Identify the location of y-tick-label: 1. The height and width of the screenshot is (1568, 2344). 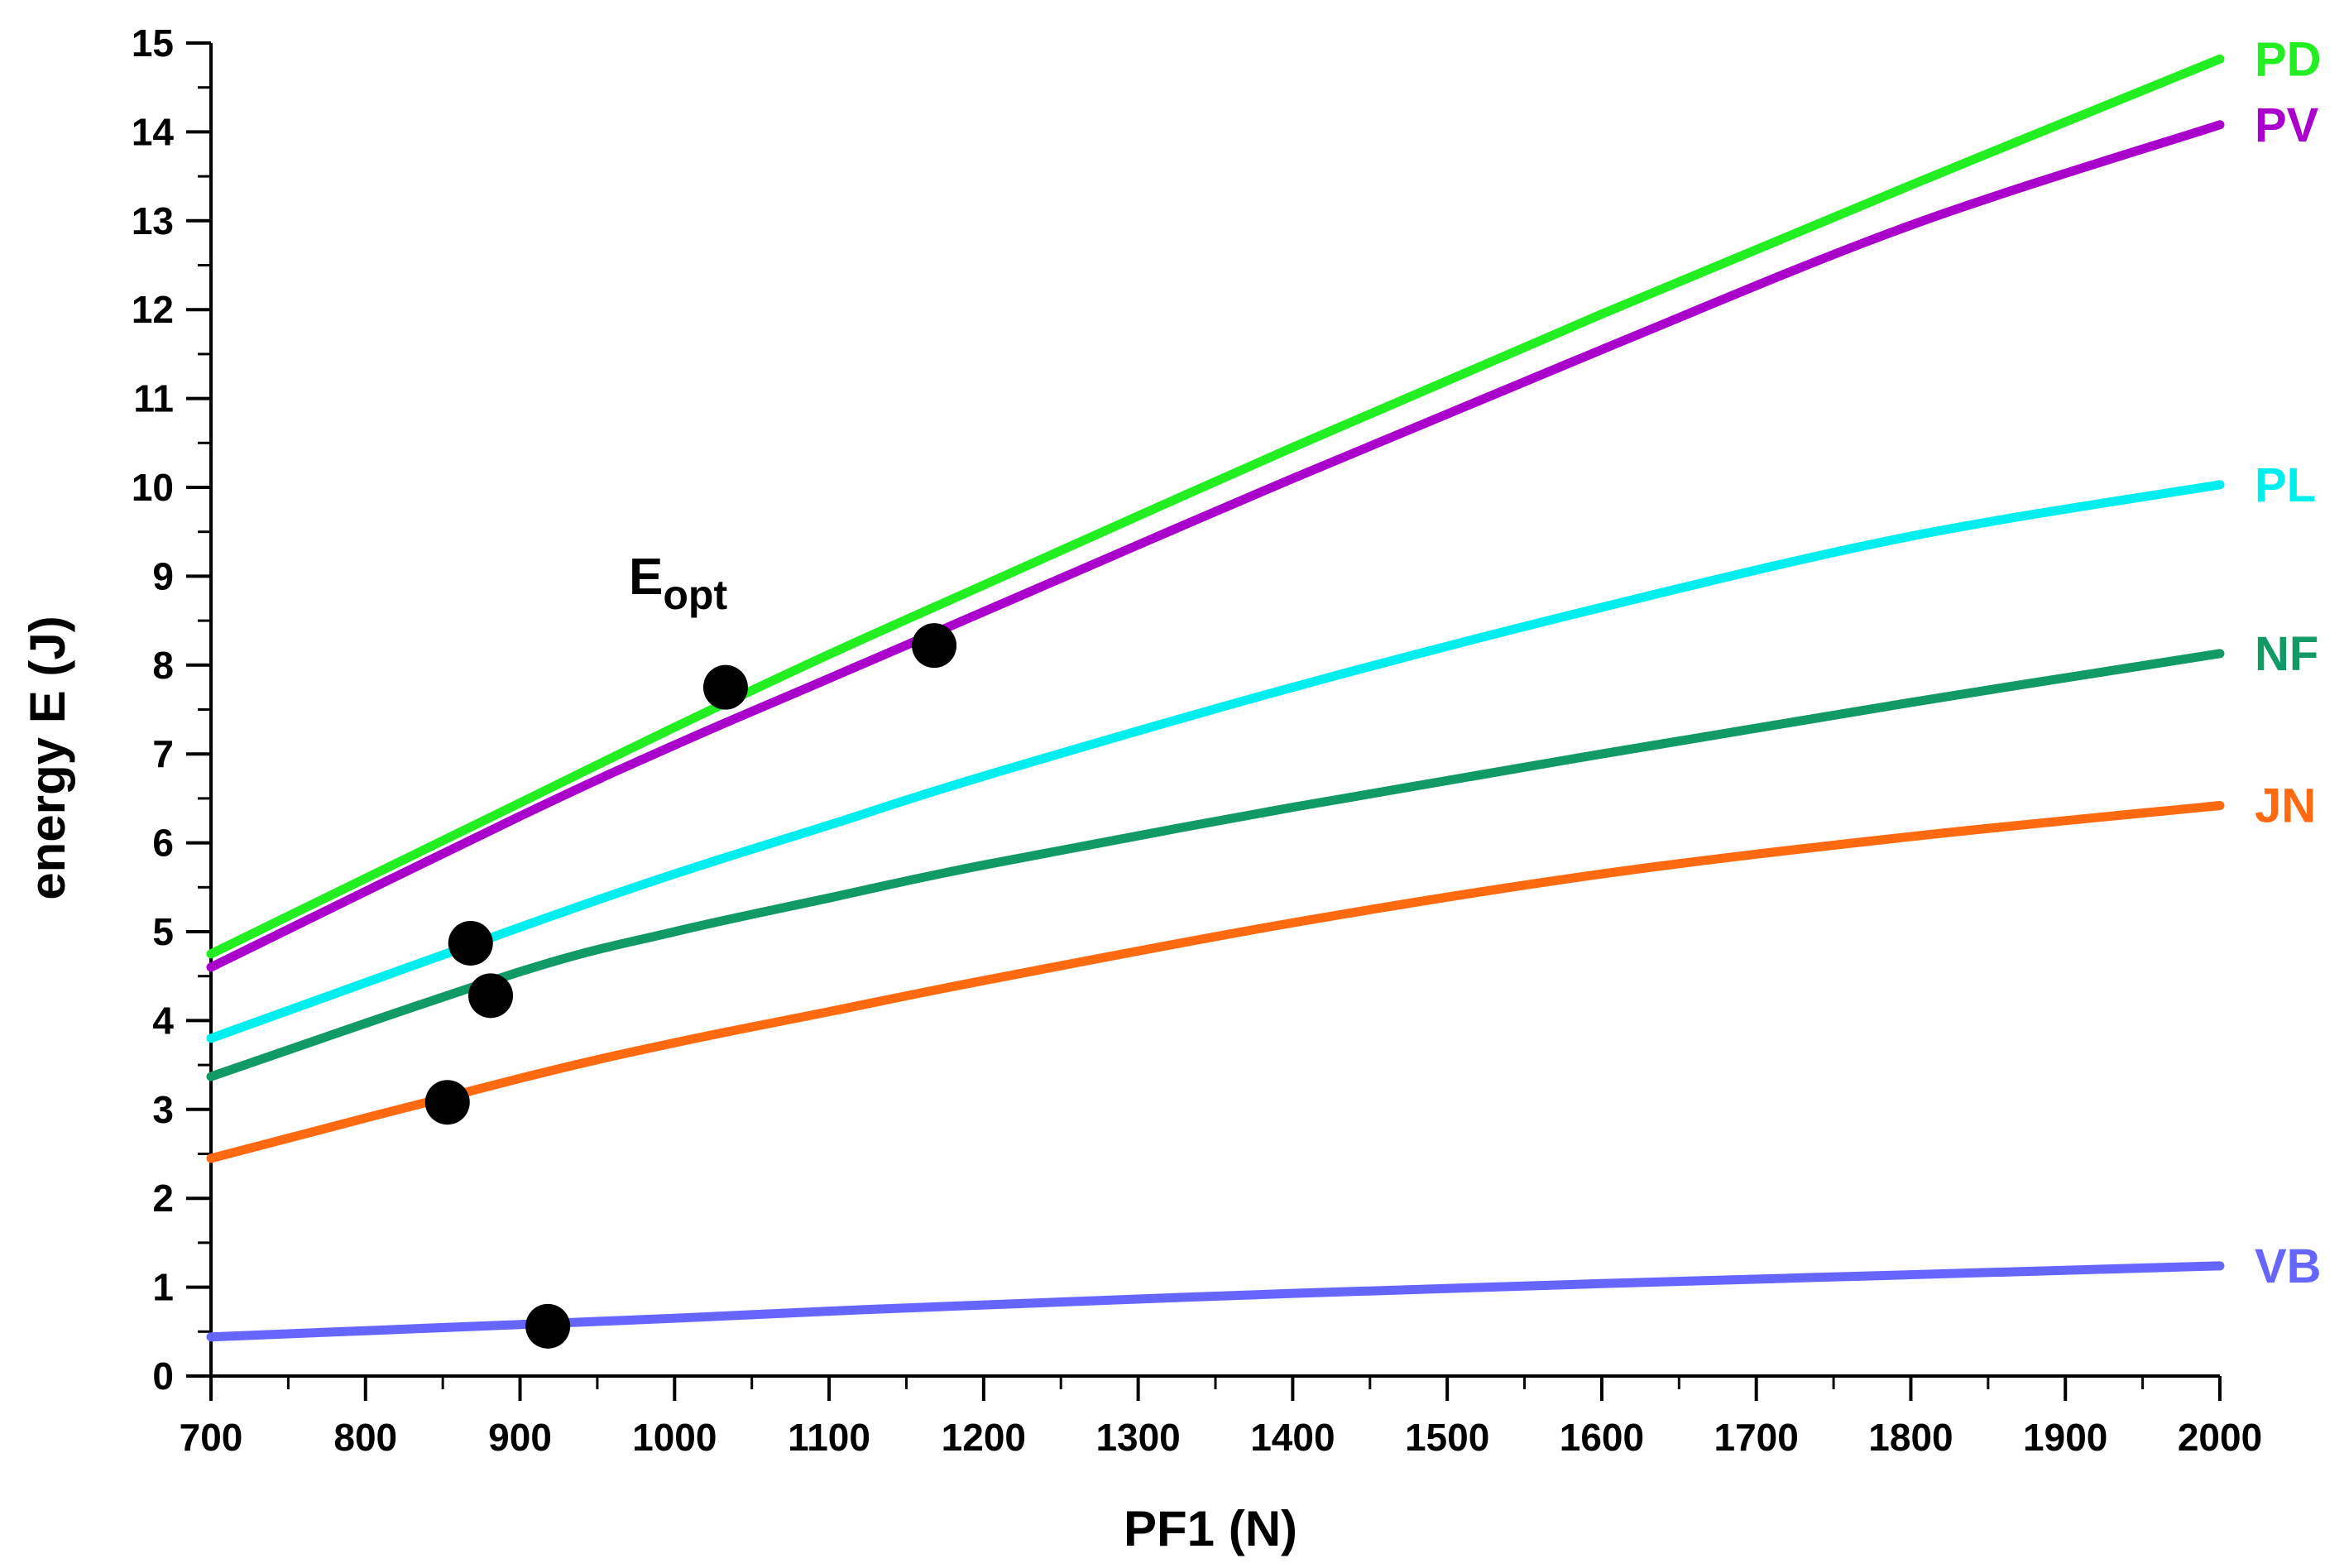
(163, 1288).